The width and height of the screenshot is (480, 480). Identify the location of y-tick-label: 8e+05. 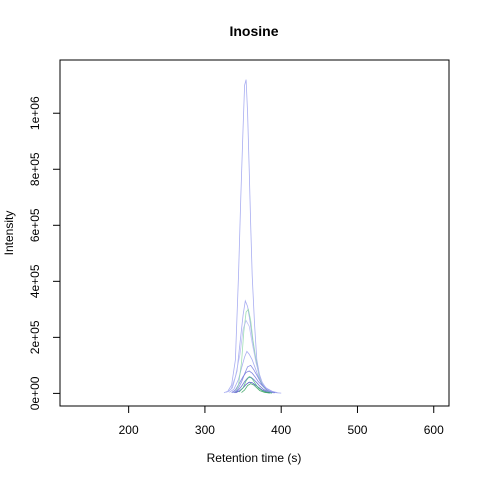
(35, 169).